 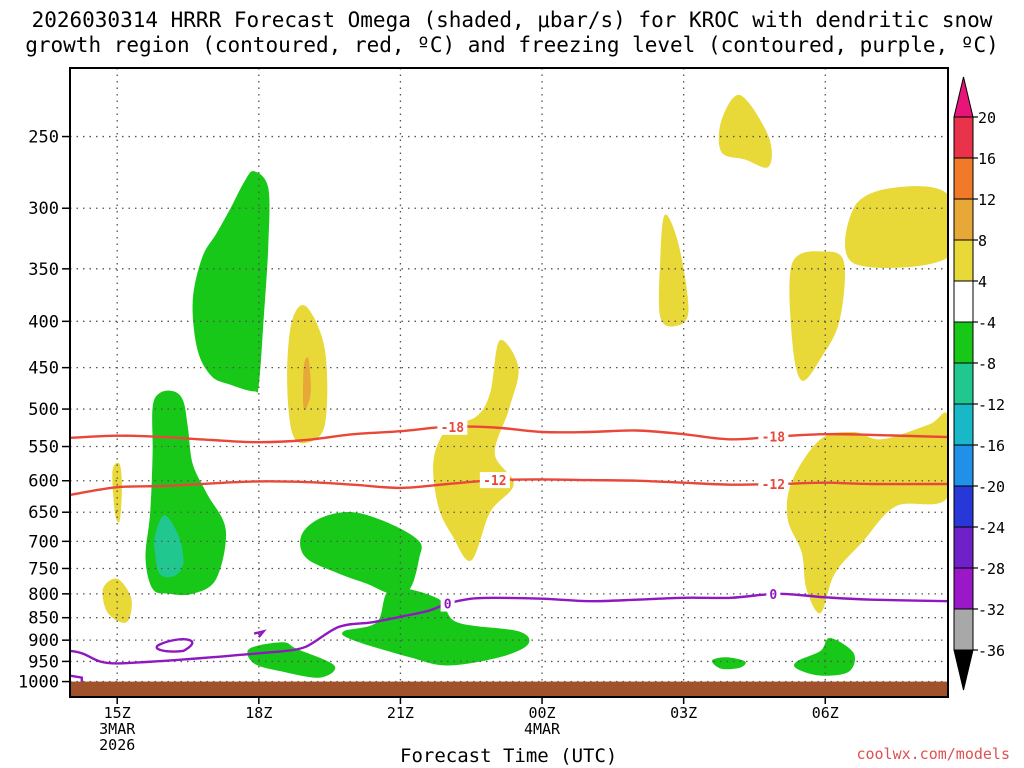 What do you see at coordinates (991, 487) in the screenshot?
I see `colorbar-label-9: -20` at bounding box center [991, 487].